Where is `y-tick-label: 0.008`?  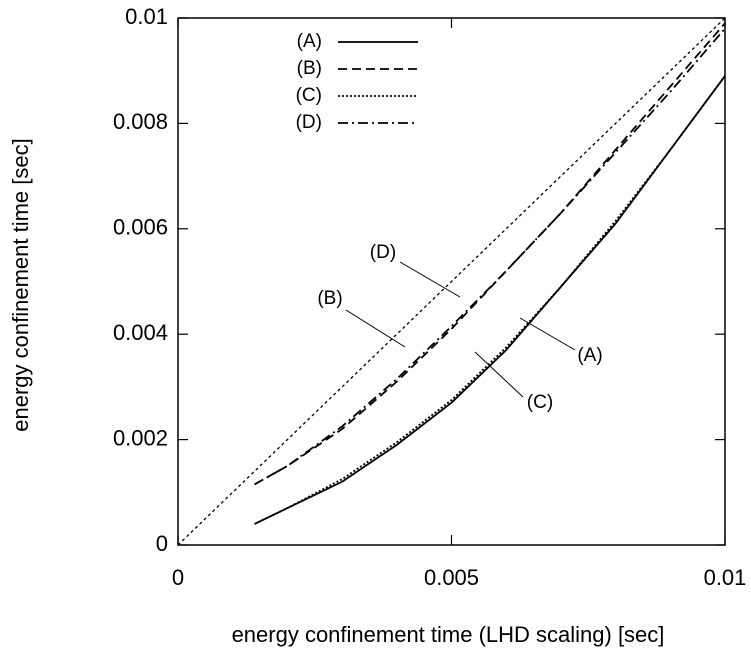 y-tick-label: 0.008 is located at coordinates (140, 121).